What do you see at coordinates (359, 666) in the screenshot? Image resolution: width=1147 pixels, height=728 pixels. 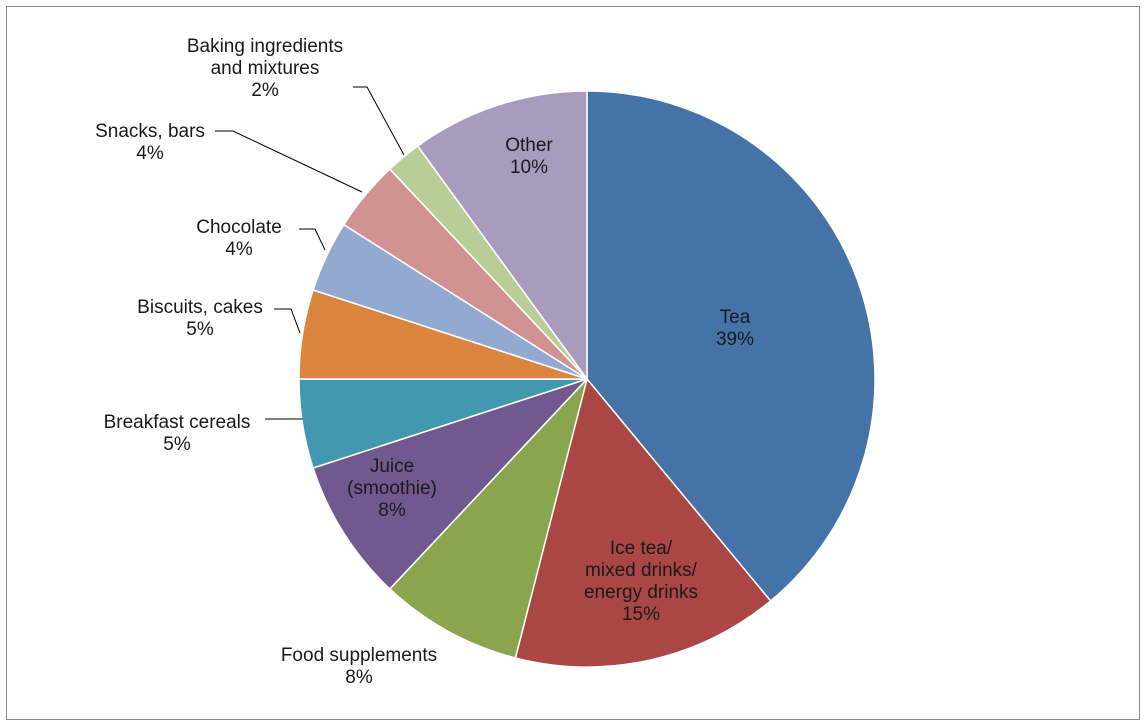 I see `slice-label-food-supplements: Food supplements 8%` at bounding box center [359, 666].